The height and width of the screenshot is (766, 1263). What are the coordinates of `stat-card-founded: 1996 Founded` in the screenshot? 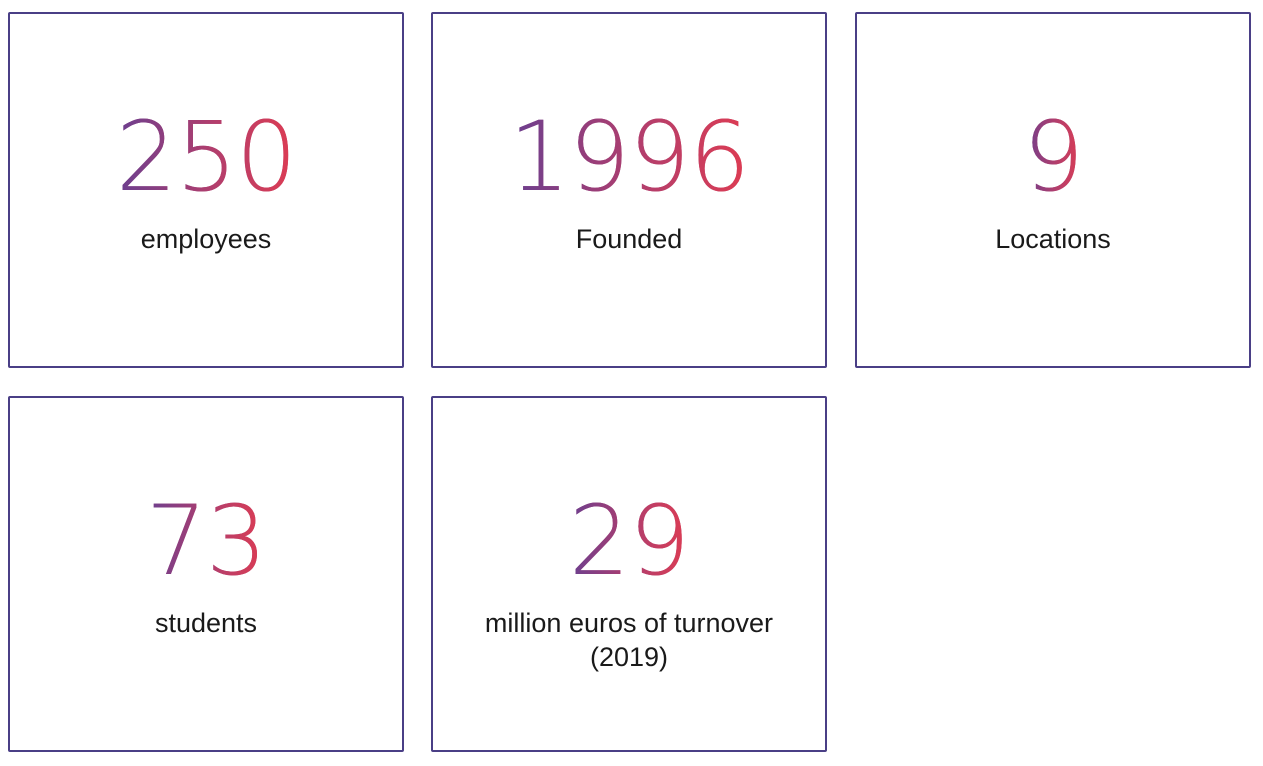 It's located at (629, 190).